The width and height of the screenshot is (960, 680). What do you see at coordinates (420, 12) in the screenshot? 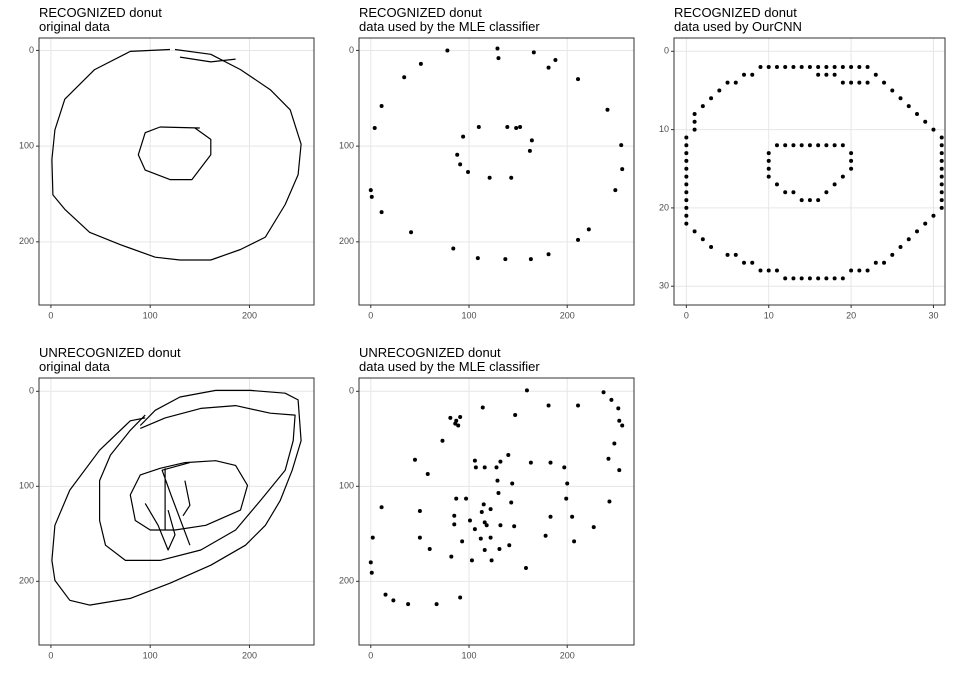
I see `panel-title: RECOGNIZED donut` at bounding box center [420, 12].